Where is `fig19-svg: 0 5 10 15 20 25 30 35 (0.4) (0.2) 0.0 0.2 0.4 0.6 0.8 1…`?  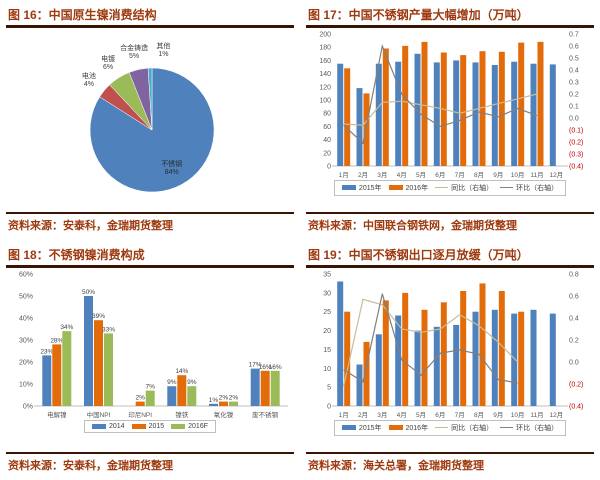 fig19-svg: 0 5 10 15 20 25 30 35 (0.4) (0.2) 0.0 0.2 0.4 0.6 0.8 1… is located at coordinates (453, 345).